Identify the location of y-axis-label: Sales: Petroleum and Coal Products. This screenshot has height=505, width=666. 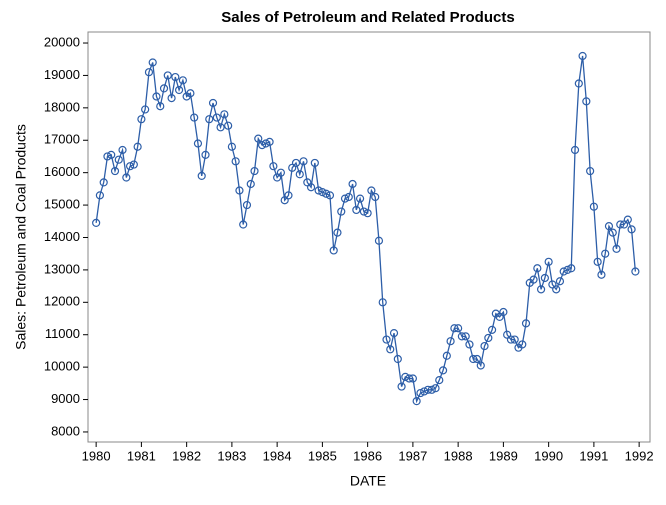
(21, 237).